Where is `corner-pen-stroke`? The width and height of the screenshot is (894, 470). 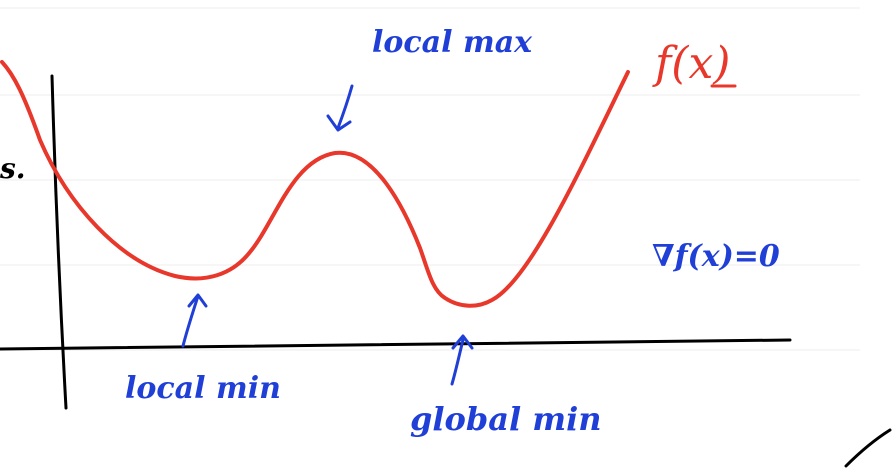 corner-pen-stroke is located at coordinates (868, 448).